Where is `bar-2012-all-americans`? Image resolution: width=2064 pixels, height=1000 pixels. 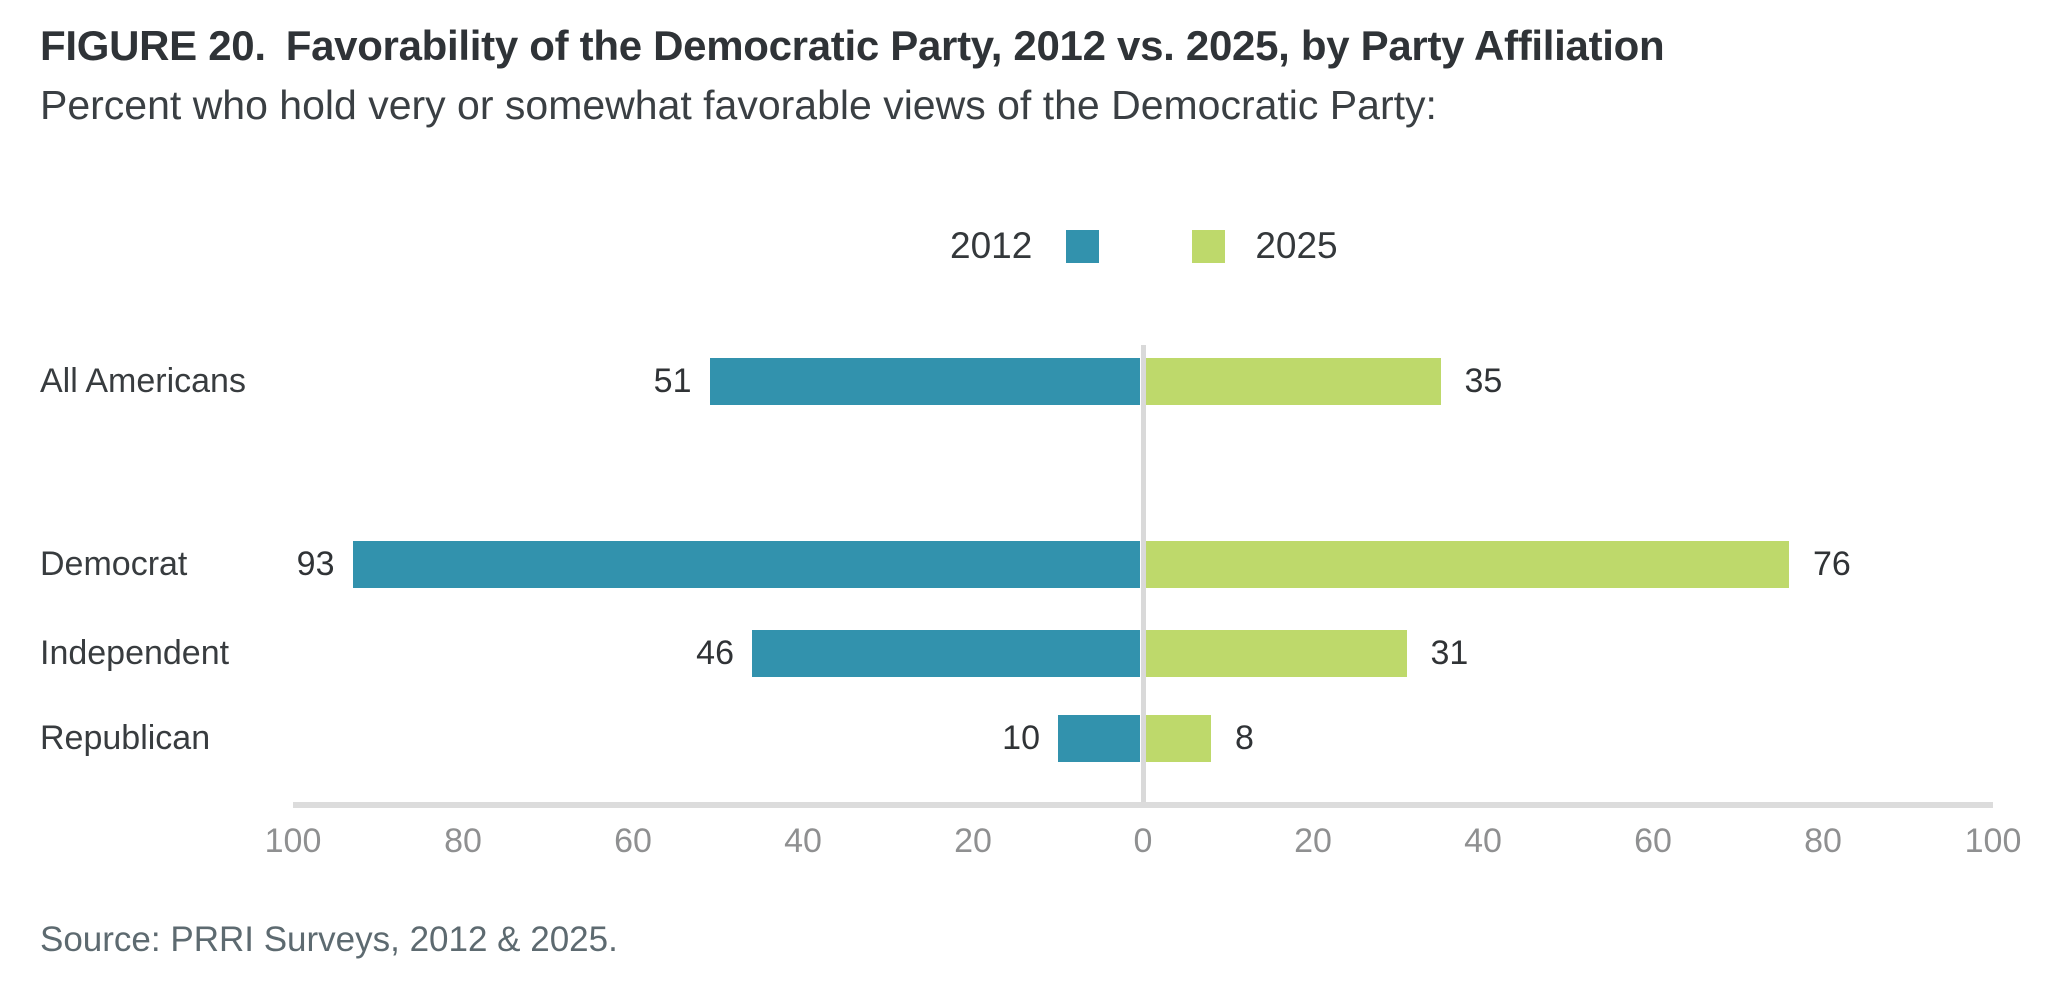
bar-2012-all-americans is located at coordinates (924, 381).